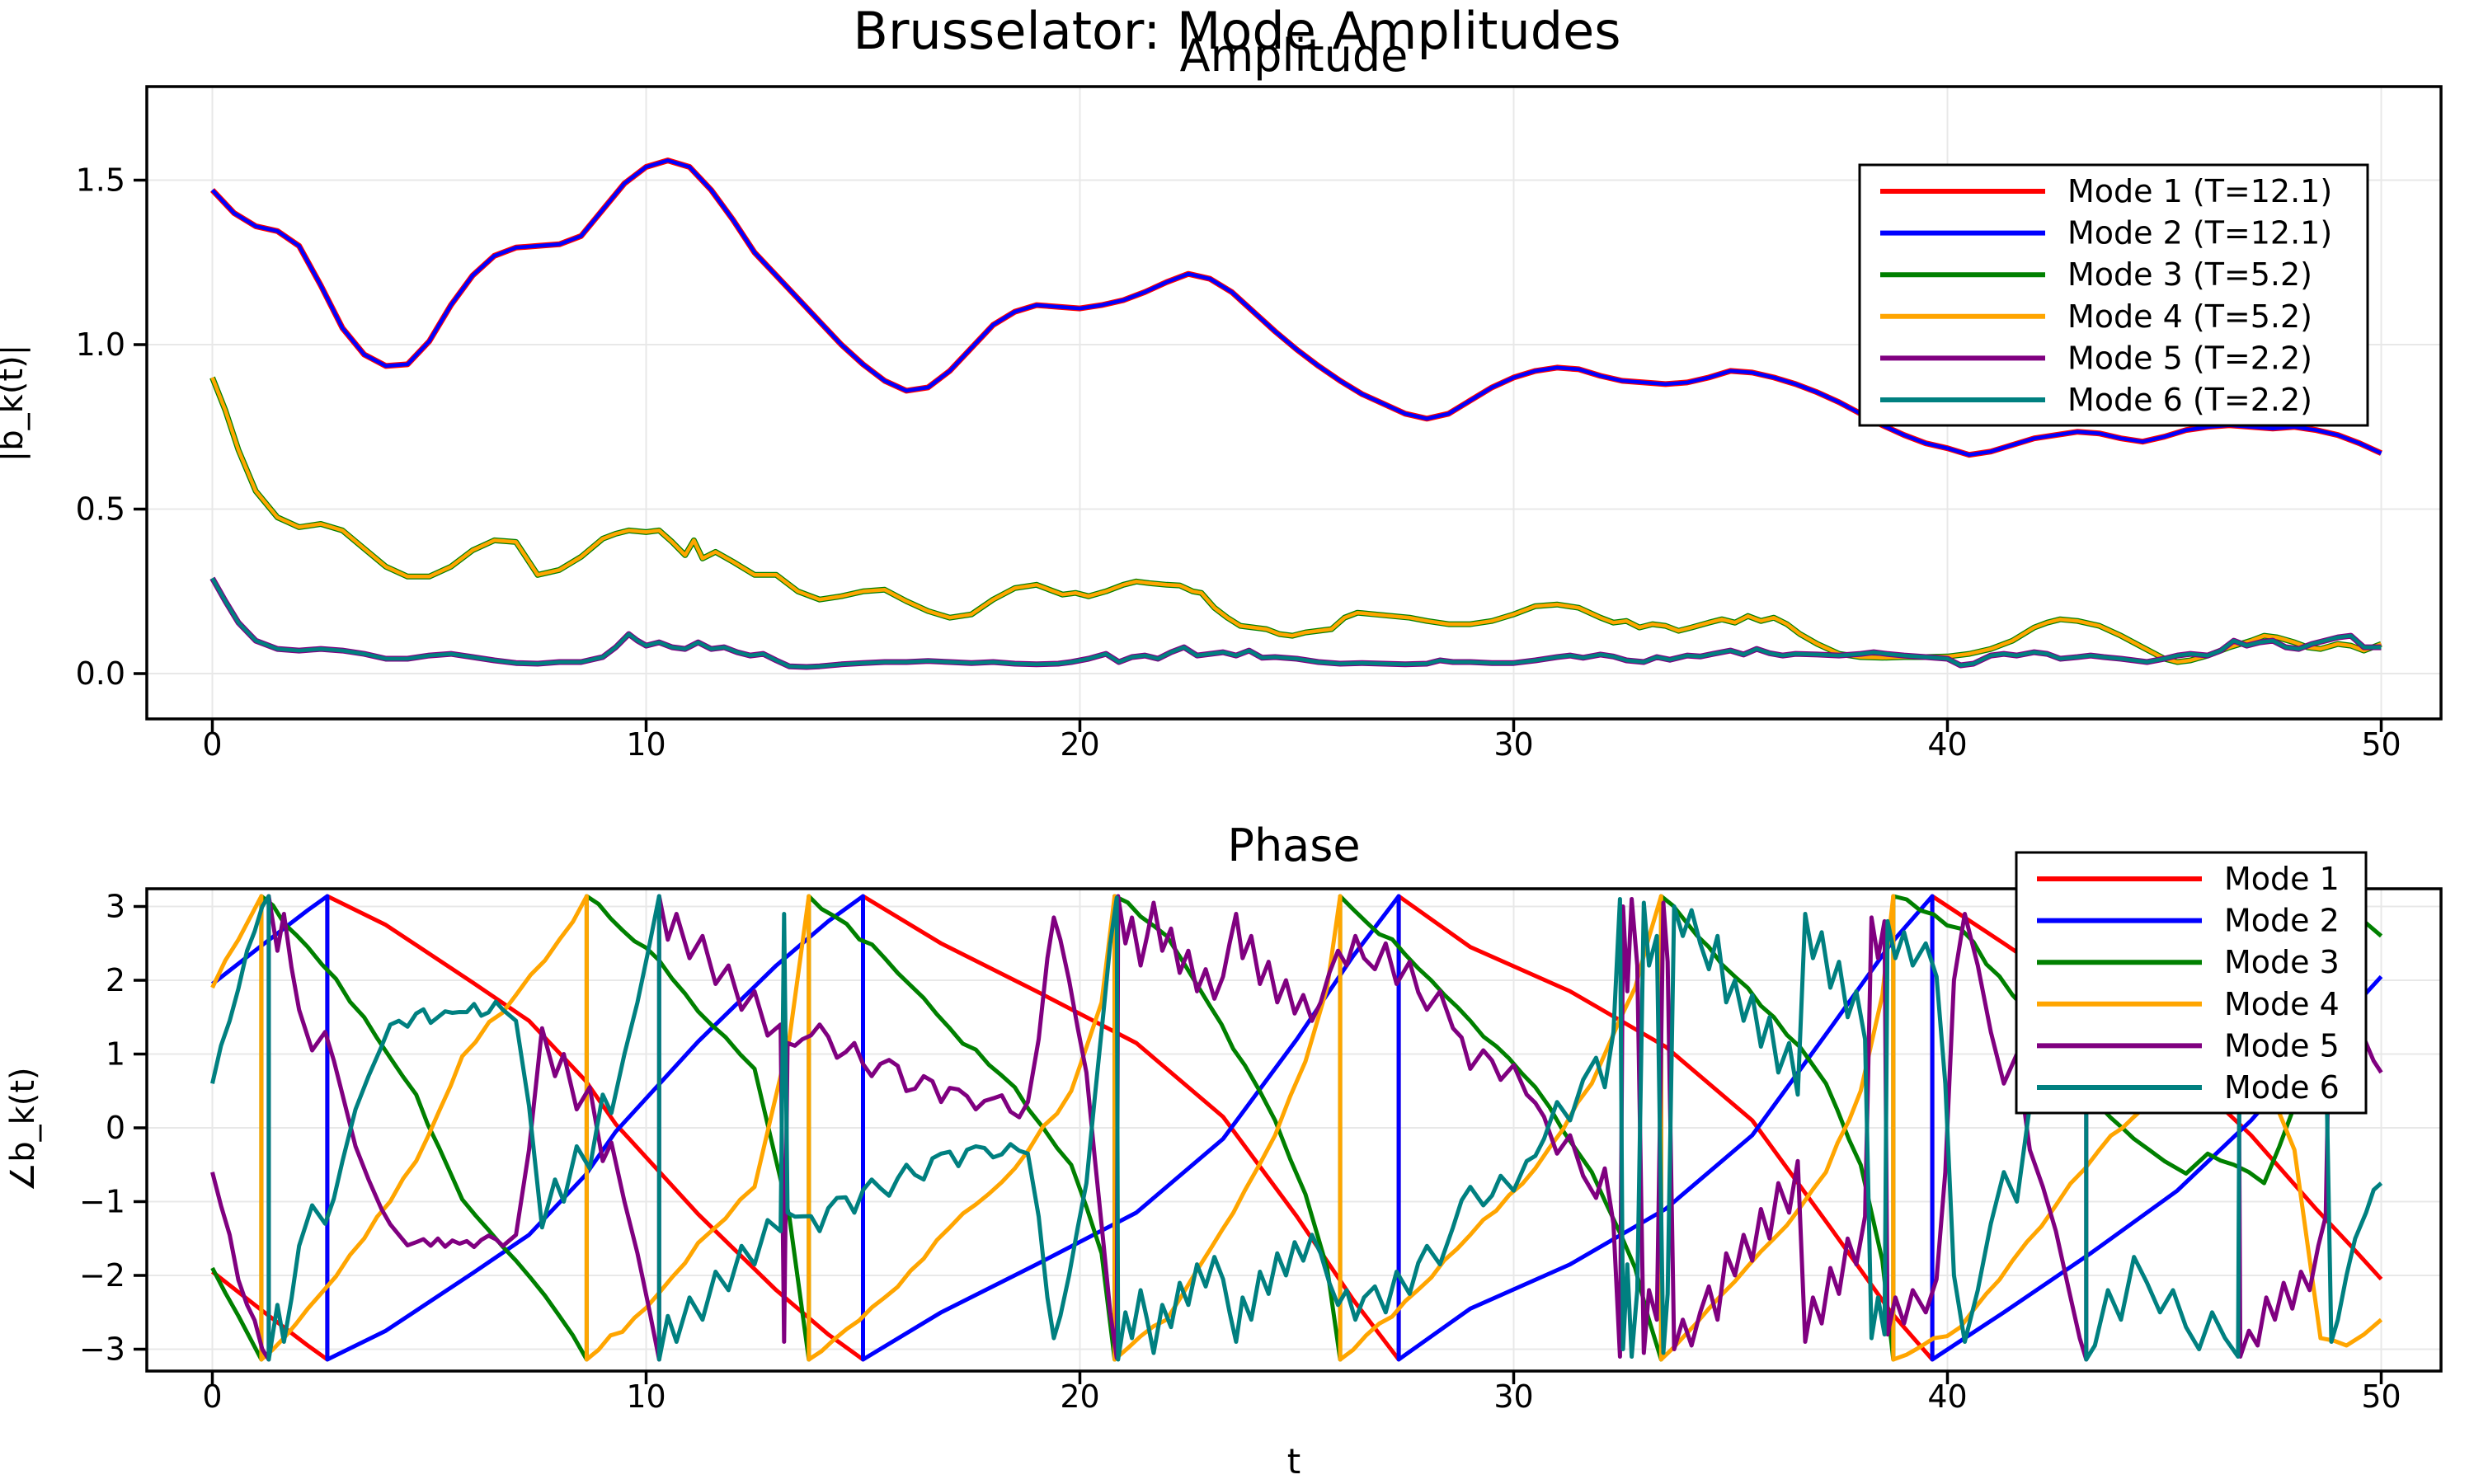  I want to click on legend-label: Mode 4, so click(2282, 1004).